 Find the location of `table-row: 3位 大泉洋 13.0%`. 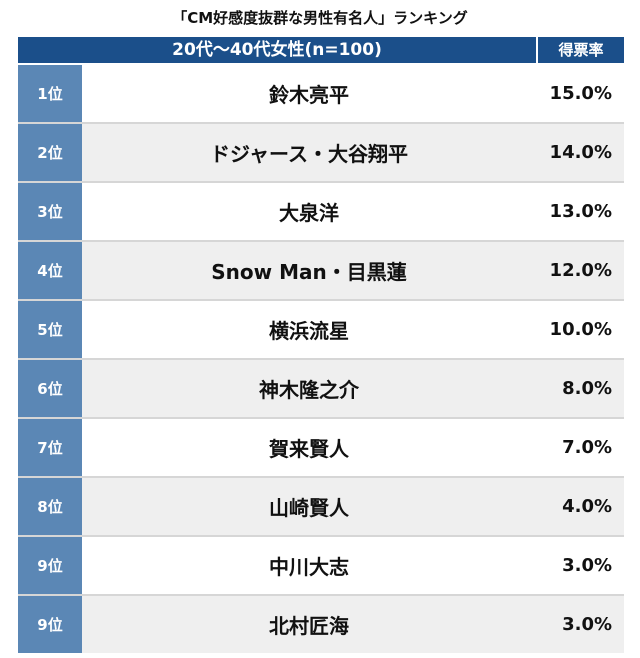

table-row: 3位 大泉洋 13.0% is located at coordinates (321, 212).